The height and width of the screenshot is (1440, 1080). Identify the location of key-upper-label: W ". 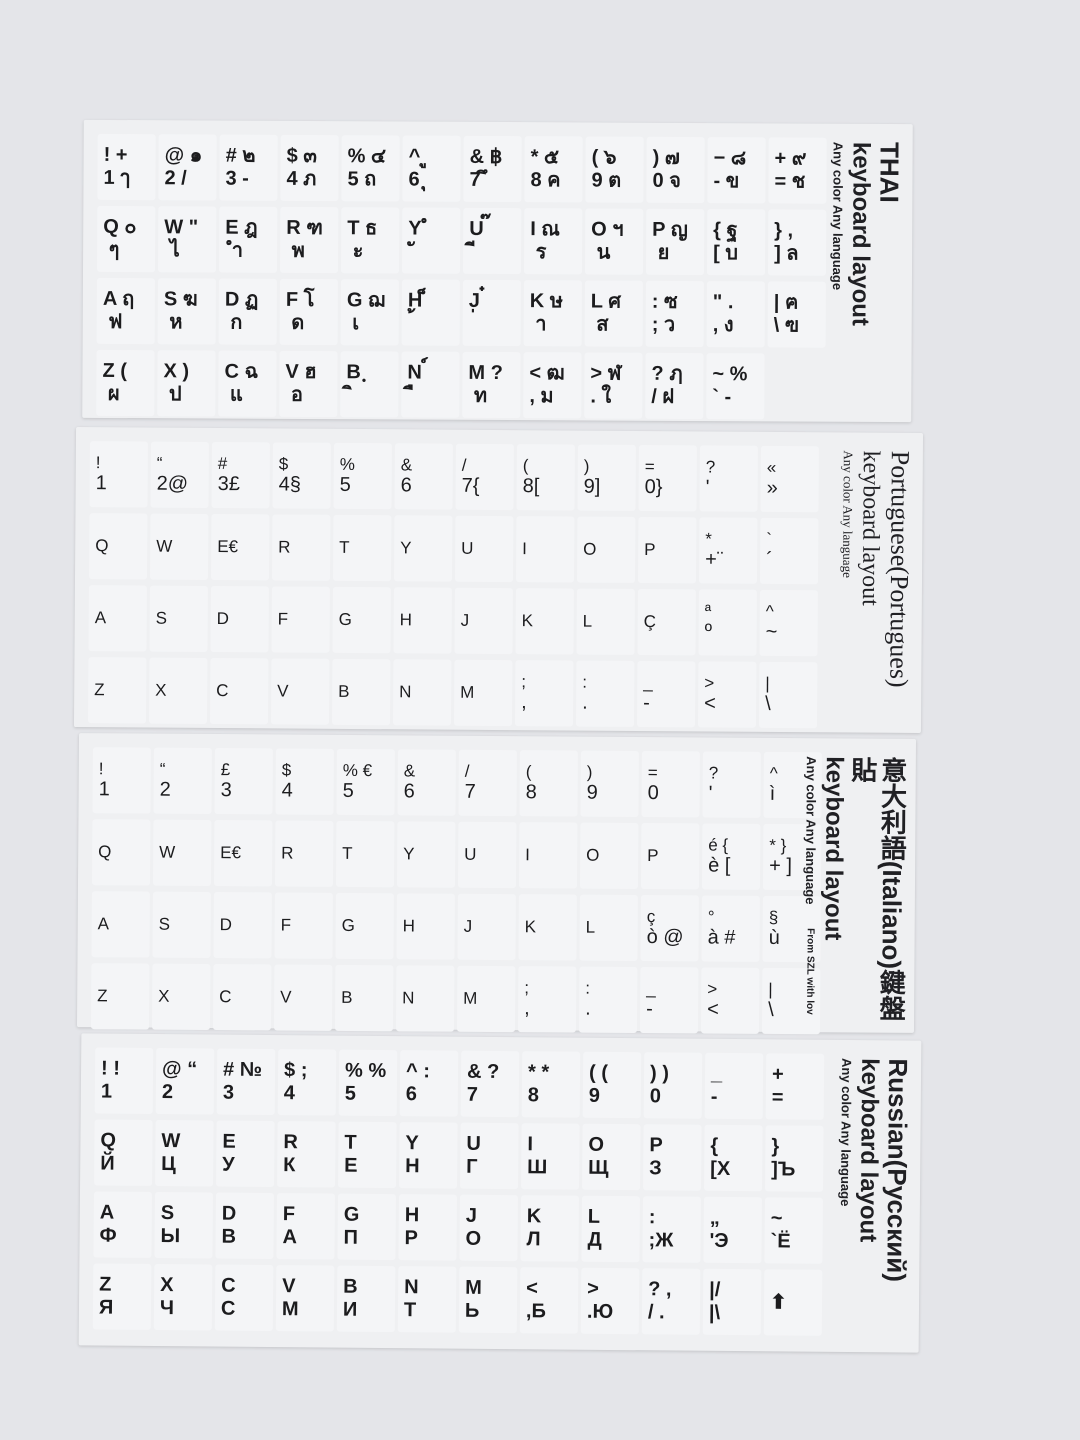
(181, 227).